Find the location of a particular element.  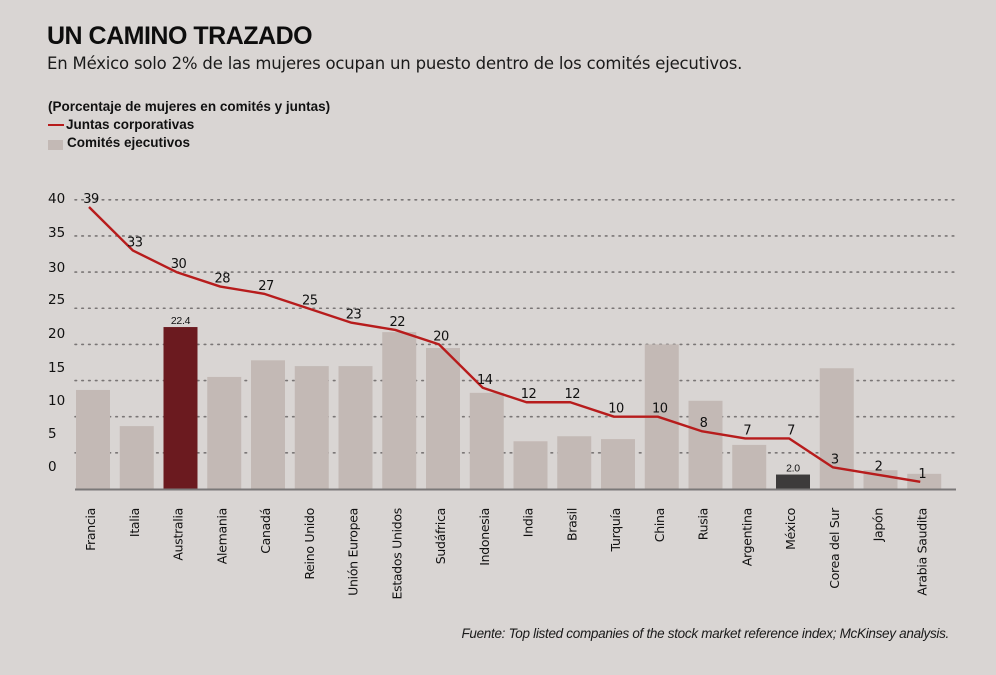

bar-value-label: 2.0 is located at coordinates (793, 469).